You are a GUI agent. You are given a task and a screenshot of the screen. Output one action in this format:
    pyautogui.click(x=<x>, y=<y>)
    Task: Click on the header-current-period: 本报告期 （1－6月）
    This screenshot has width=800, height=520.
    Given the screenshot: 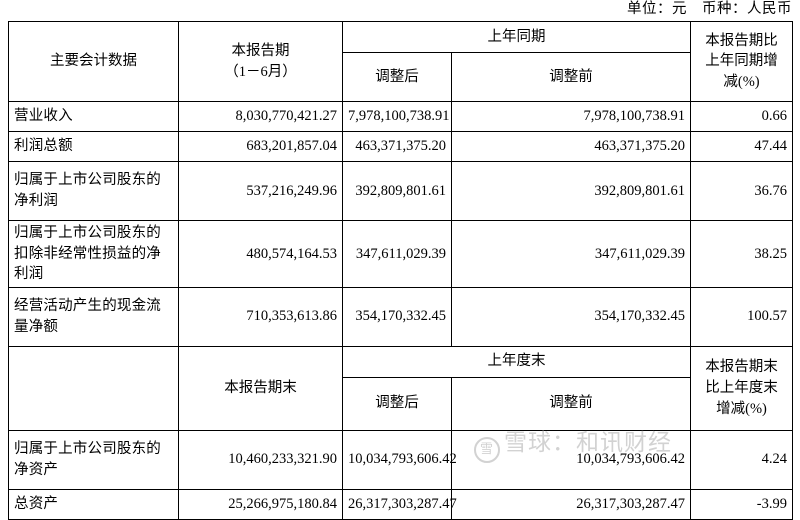 What is the action you would take?
    pyautogui.click(x=260, y=61)
    